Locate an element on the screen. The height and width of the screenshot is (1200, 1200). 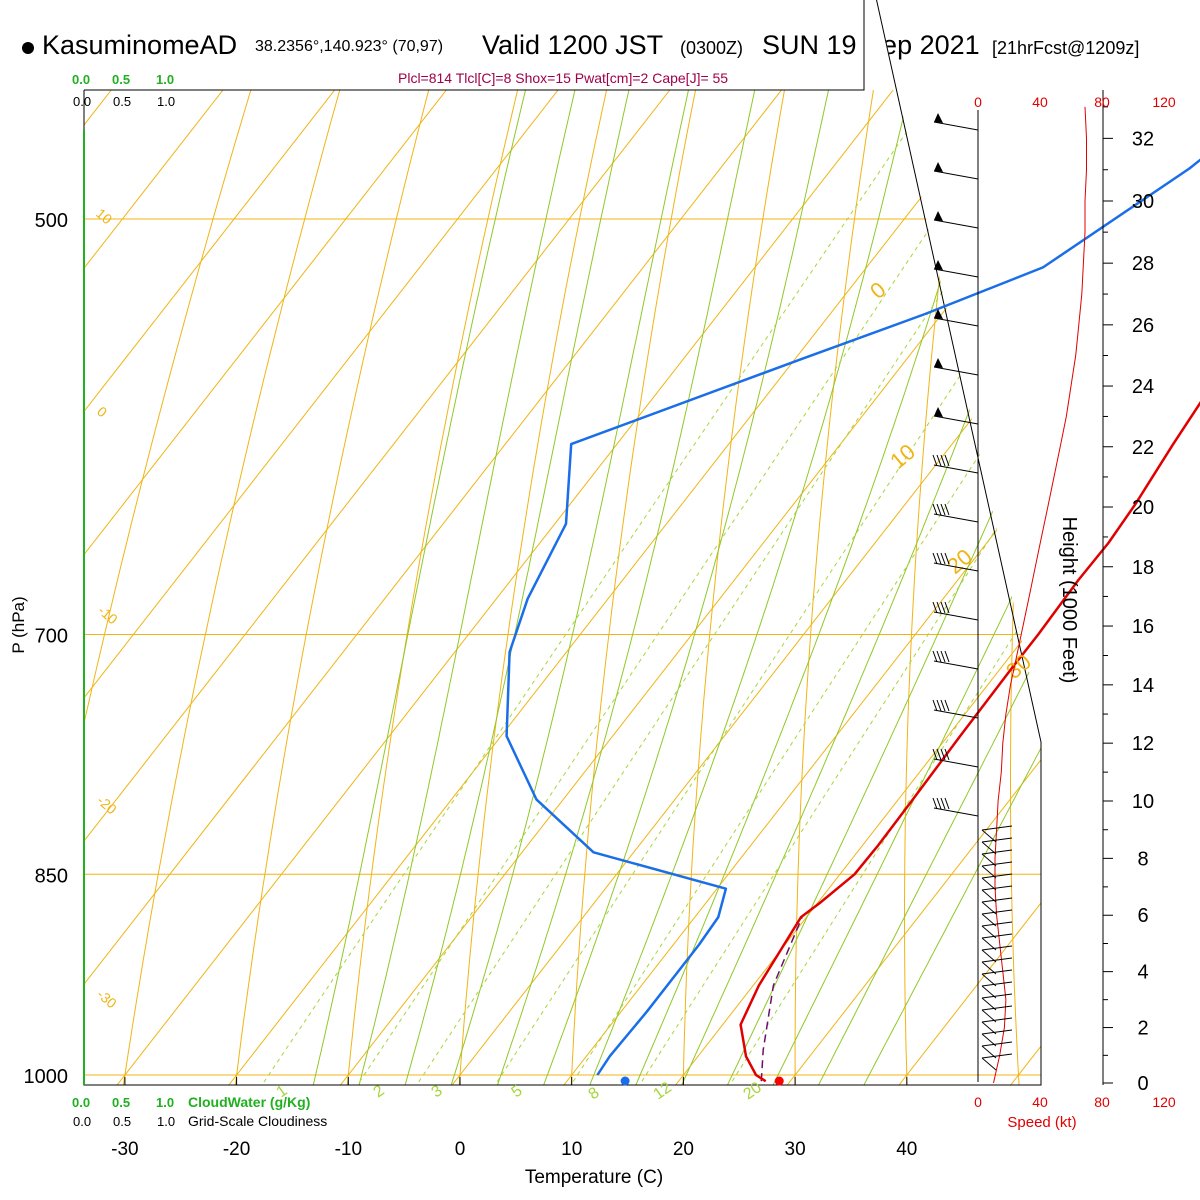
valid-time: Valid 1200 JST is located at coordinates (573, 45).